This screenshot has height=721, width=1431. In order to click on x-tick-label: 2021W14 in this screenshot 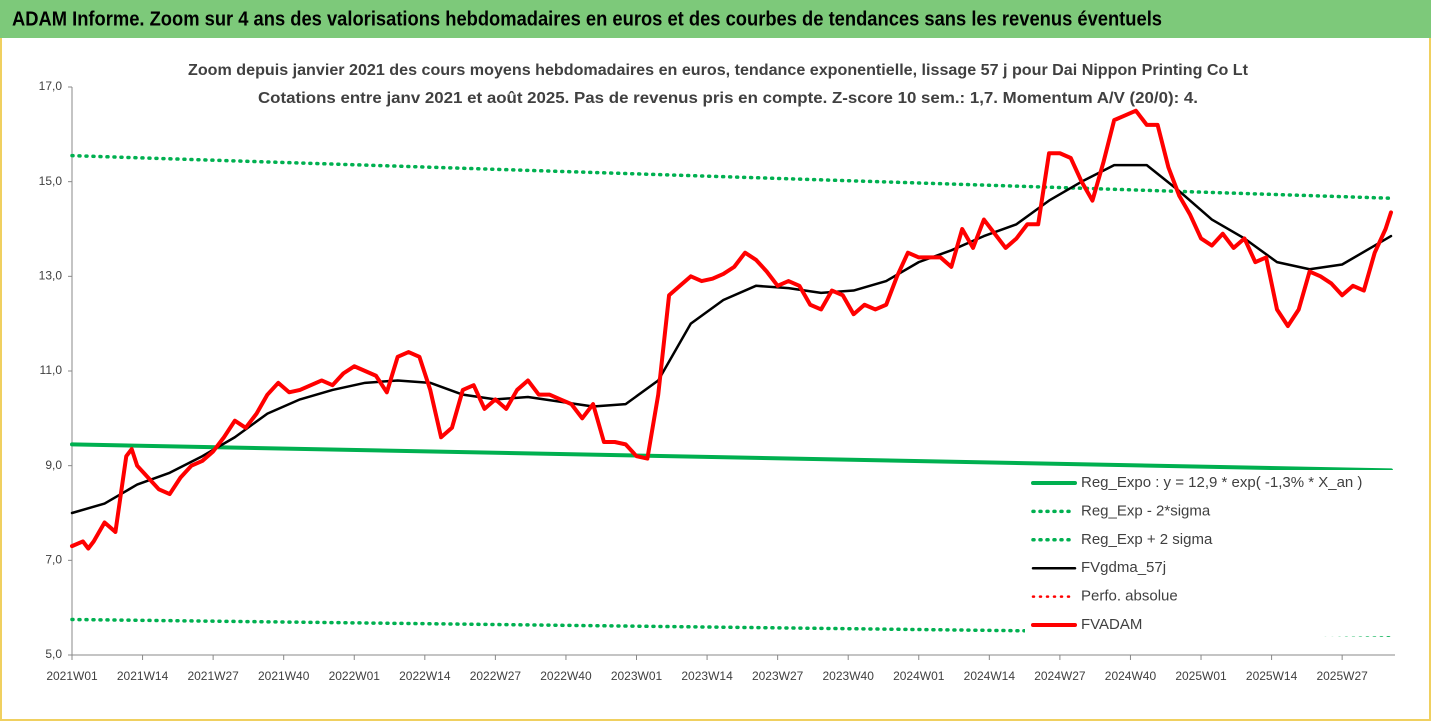, I will do `click(143, 676)`.